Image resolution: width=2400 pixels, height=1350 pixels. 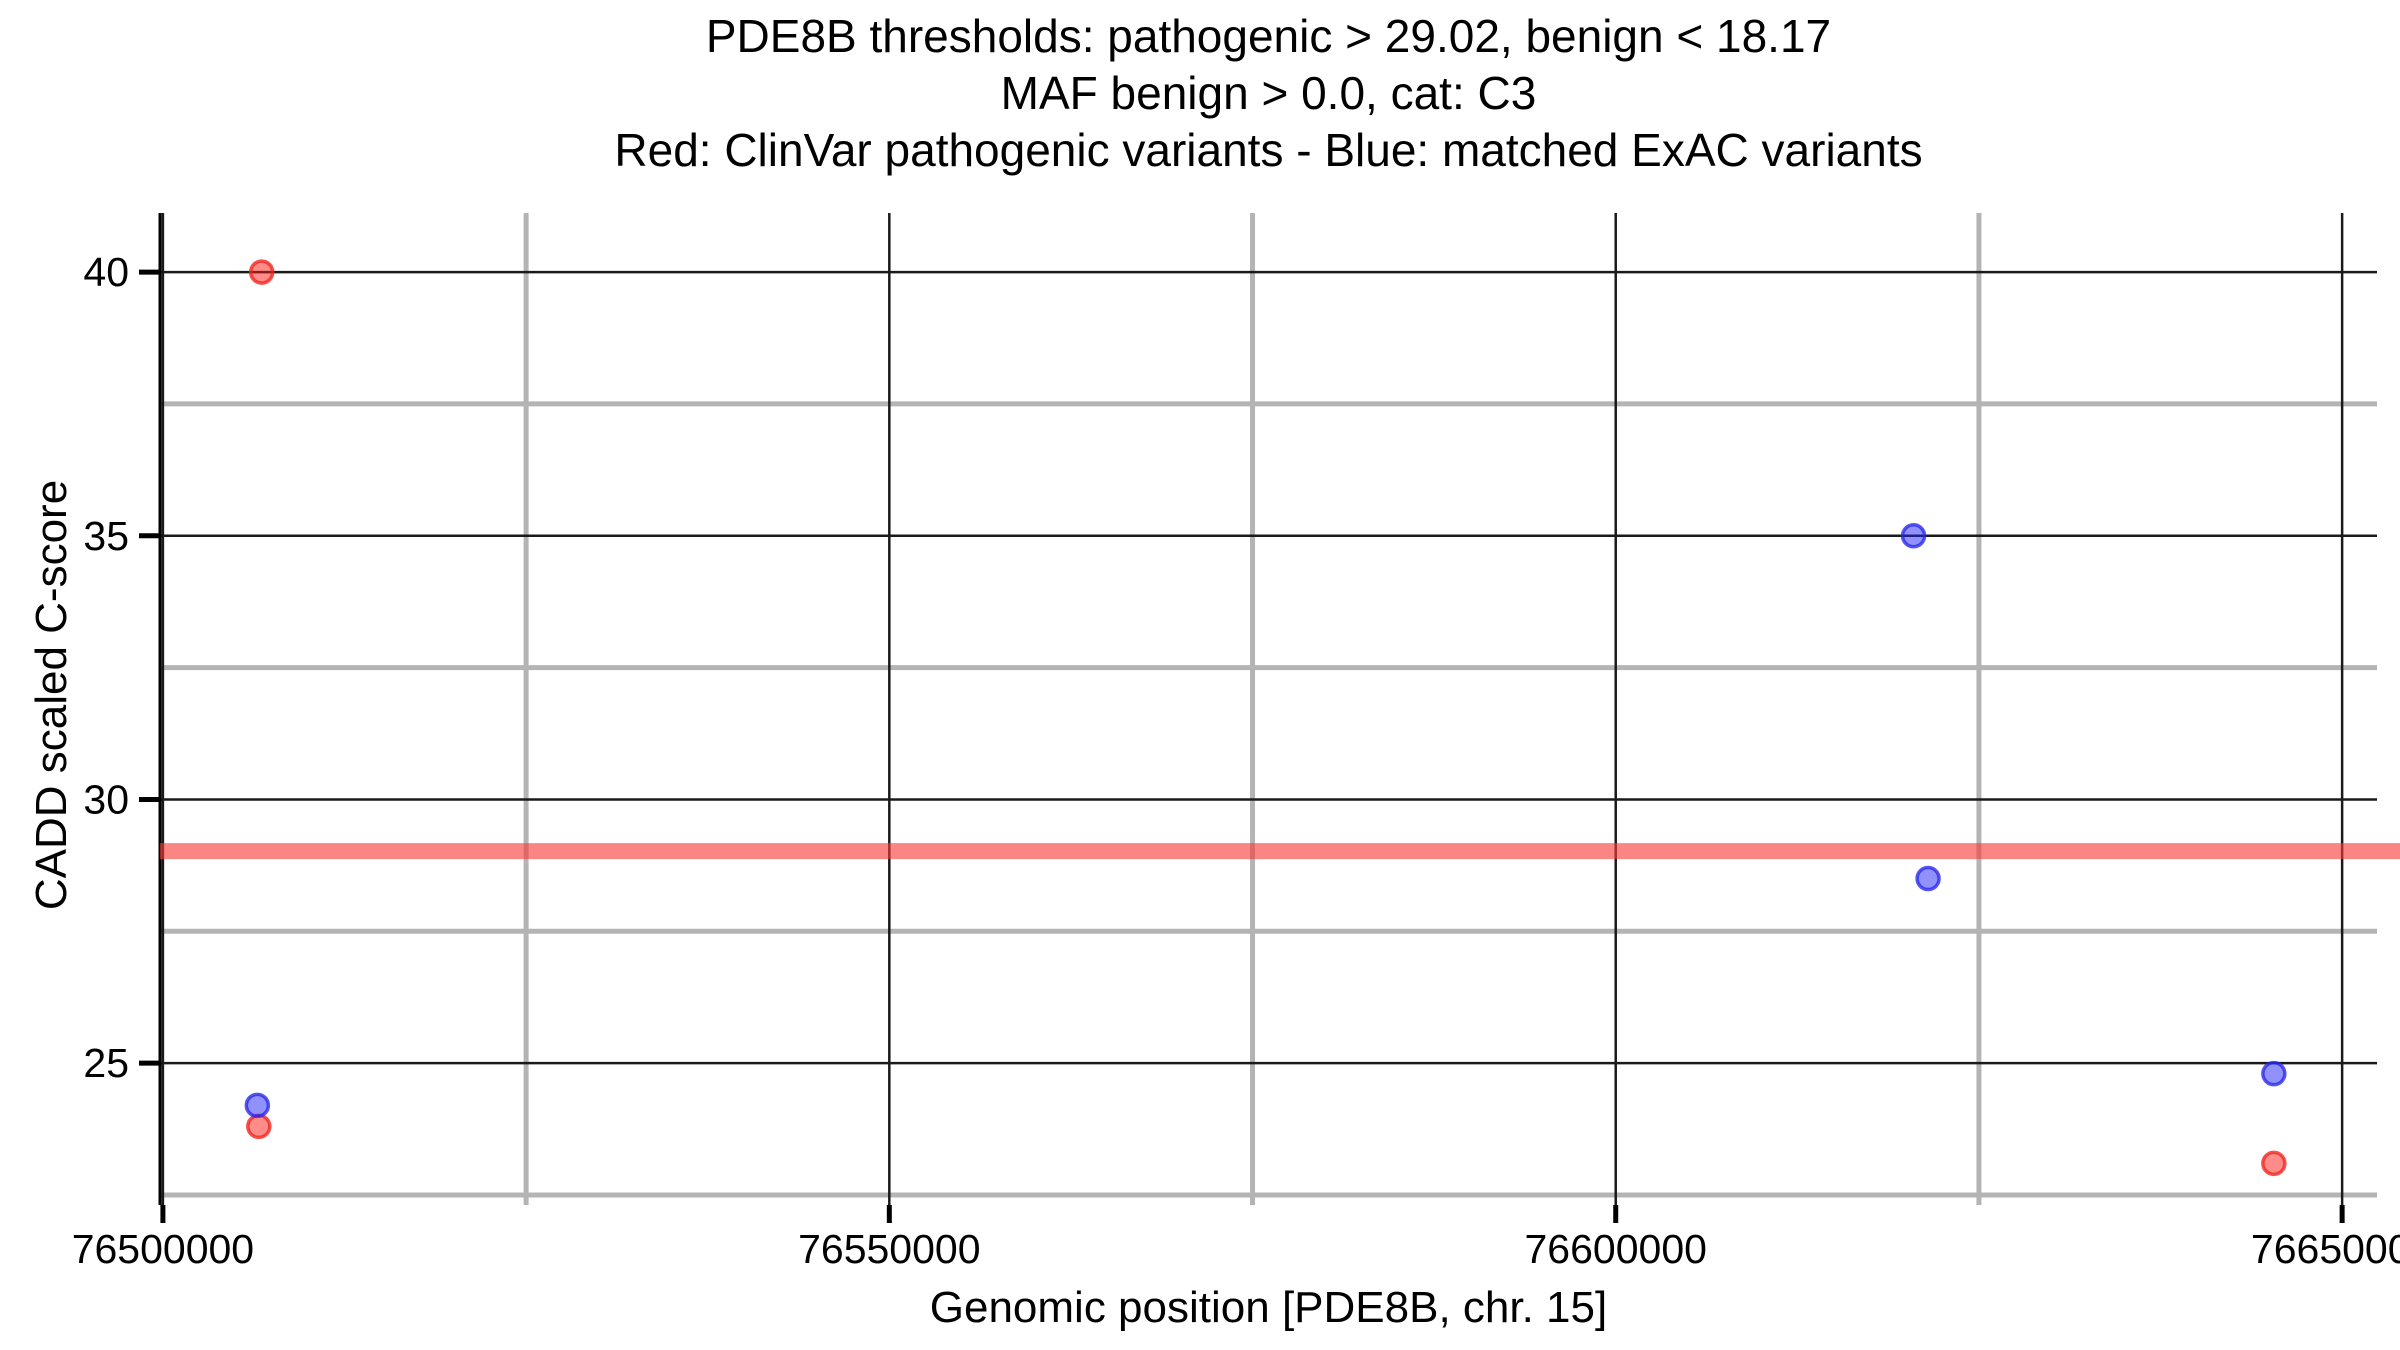 I want to click on y-tick-label: 40, so click(x=106, y=272).